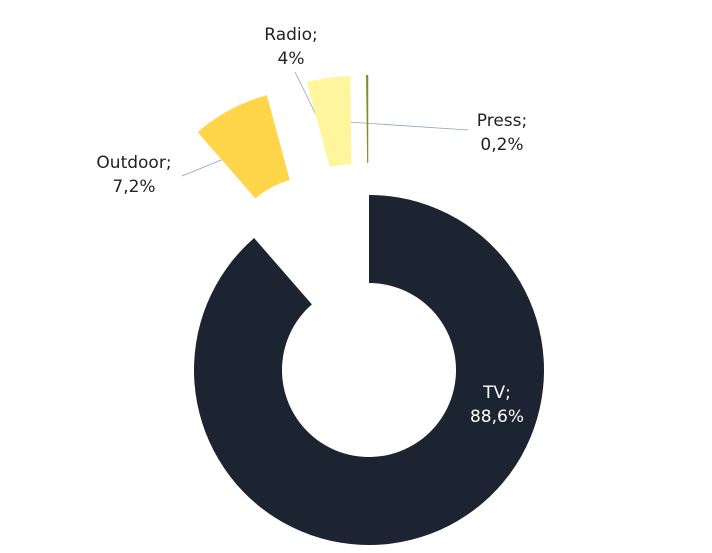  Describe the element at coordinates (133, 163) in the screenshot. I see `slice-category-label: Outdoor;` at that location.